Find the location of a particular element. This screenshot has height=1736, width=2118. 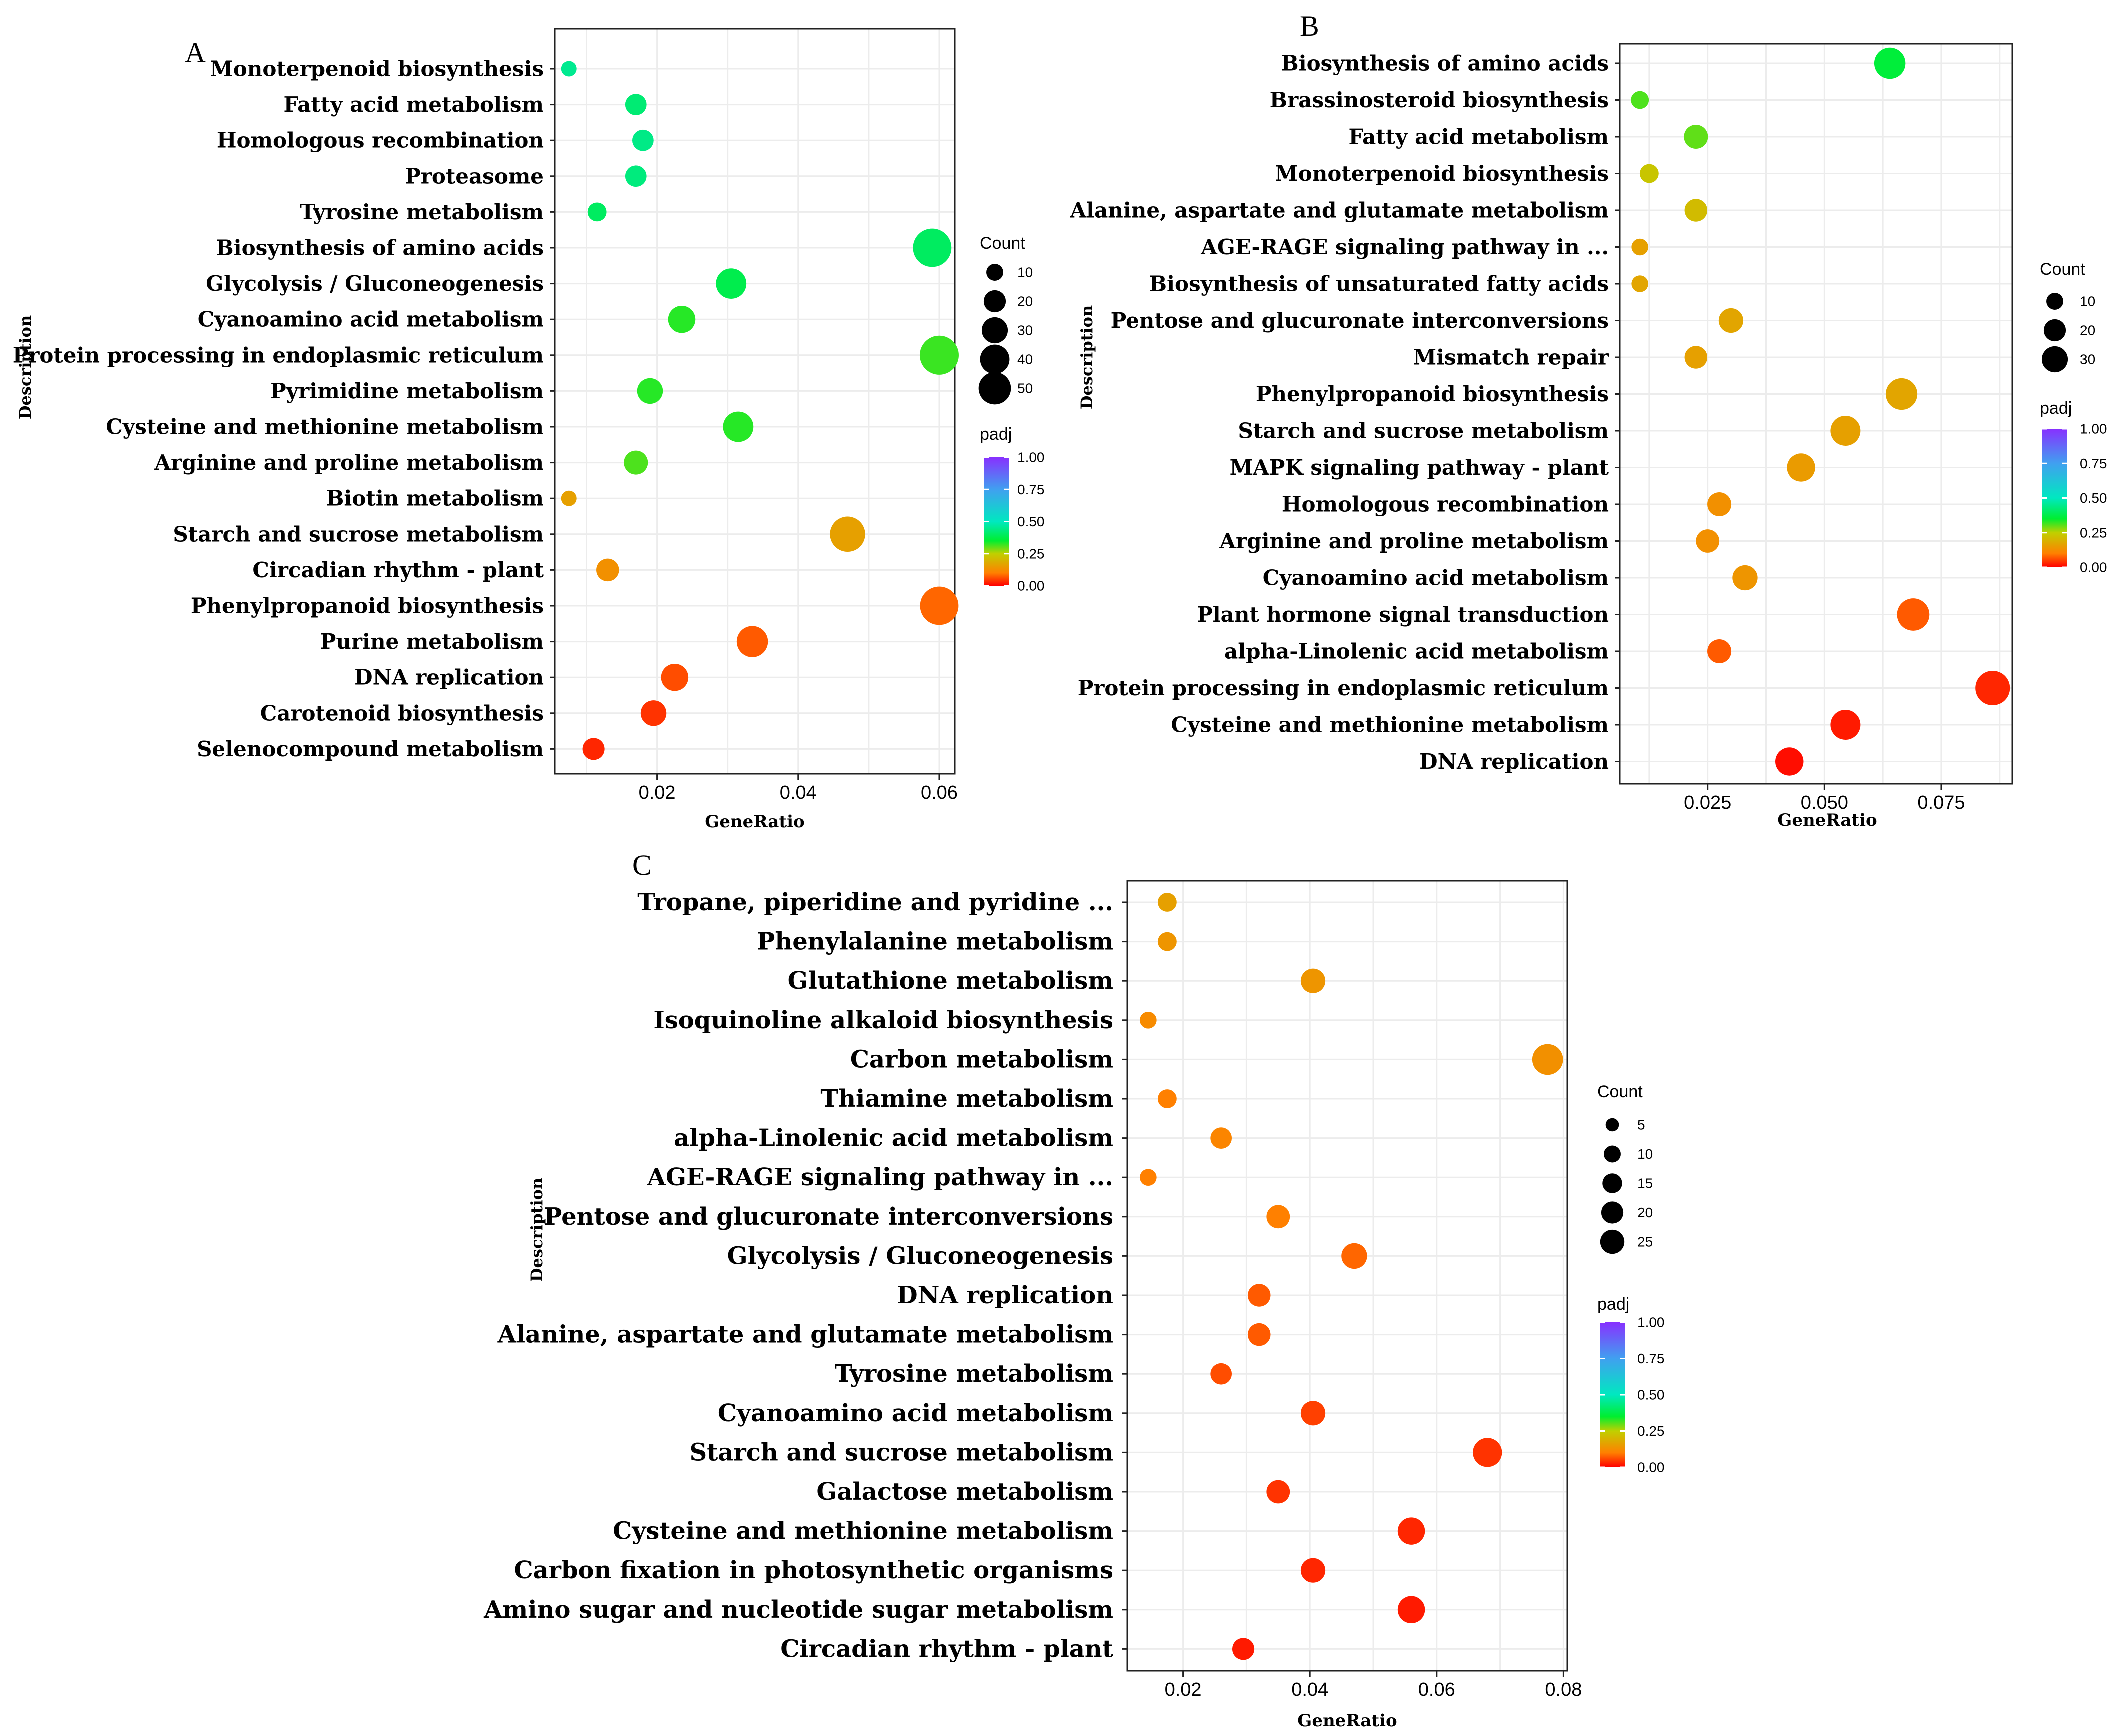

count-legend-label-a-30: 30 is located at coordinates (1025, 330).